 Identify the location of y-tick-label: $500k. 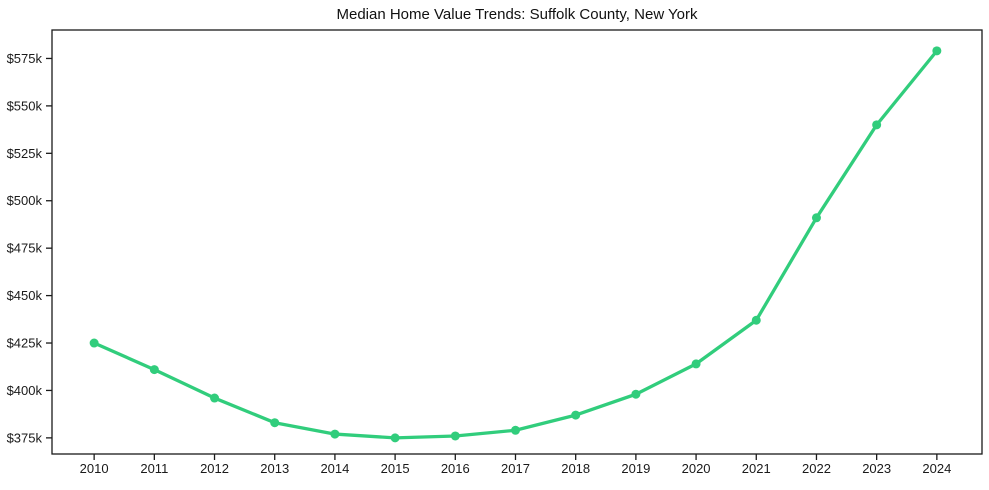
(25, 200).